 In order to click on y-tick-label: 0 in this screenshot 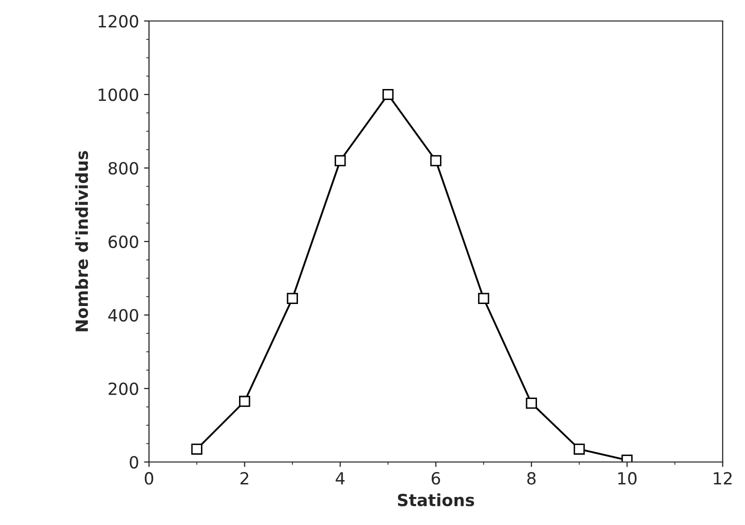, I will do `click(134, 462)`.